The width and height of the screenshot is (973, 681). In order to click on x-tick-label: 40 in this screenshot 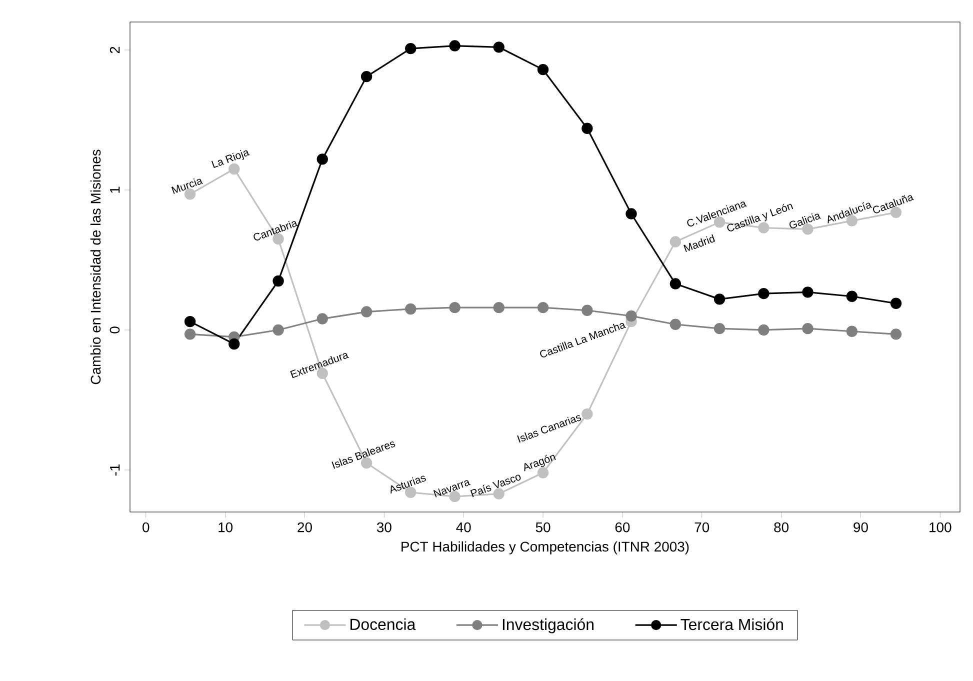, I will do `click(463, 527)`.